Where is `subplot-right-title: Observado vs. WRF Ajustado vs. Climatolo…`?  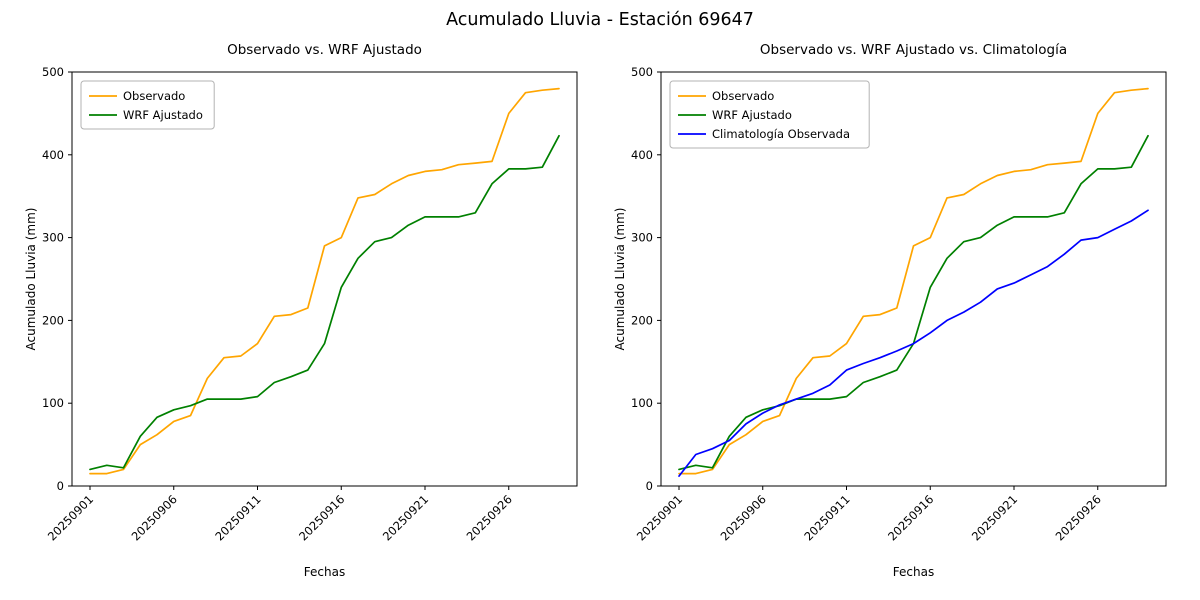 subplot-right-title: Observado vs. WRF Ajustado vs. Climatolo… is located at coordinates (913, 50).